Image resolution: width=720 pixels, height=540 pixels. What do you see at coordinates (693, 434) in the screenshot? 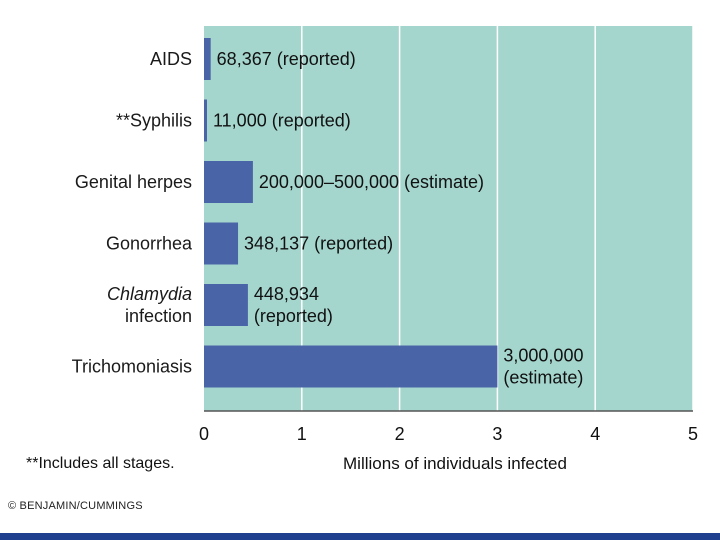
I see `x-tick-label: 5` at bounding box center [693, 434].